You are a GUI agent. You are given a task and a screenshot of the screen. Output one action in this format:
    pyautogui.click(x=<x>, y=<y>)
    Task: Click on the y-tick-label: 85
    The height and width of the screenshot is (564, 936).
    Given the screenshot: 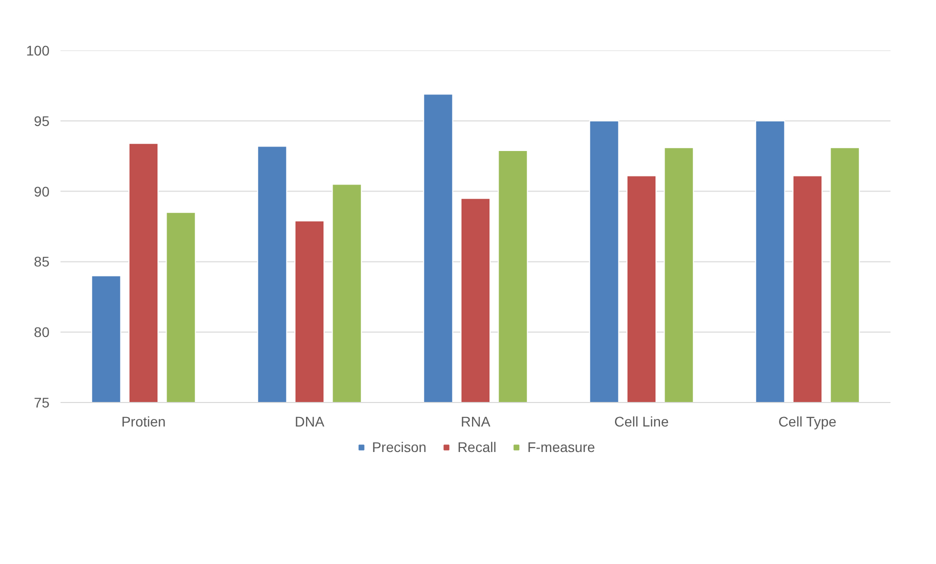 What is the action you would take?
    pyautogui.click(x=42, y=262)
    